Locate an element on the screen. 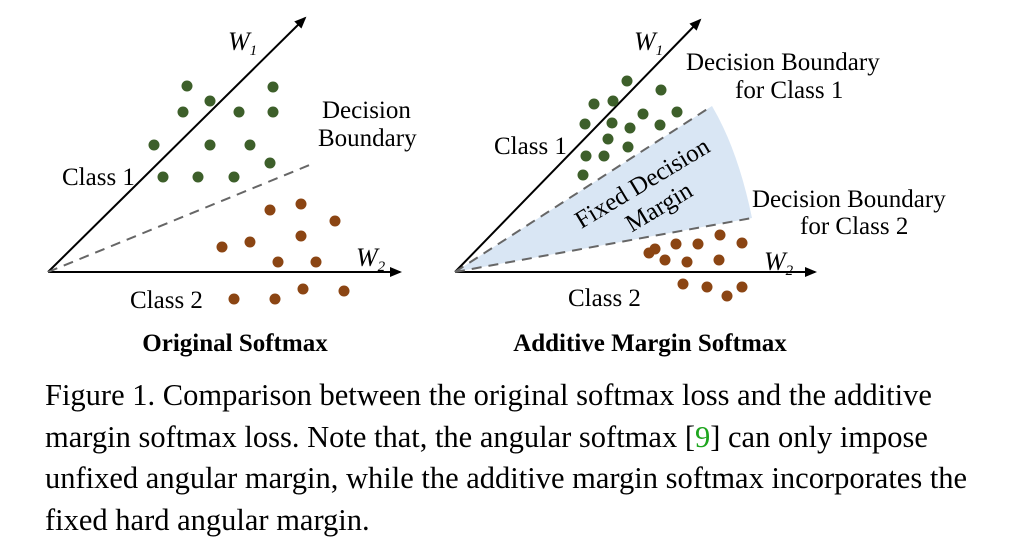 This screenshot has height=550, width=1032. decision-boundary-class2-label-line2: for Class 2 is located at coordinates (854, 226).